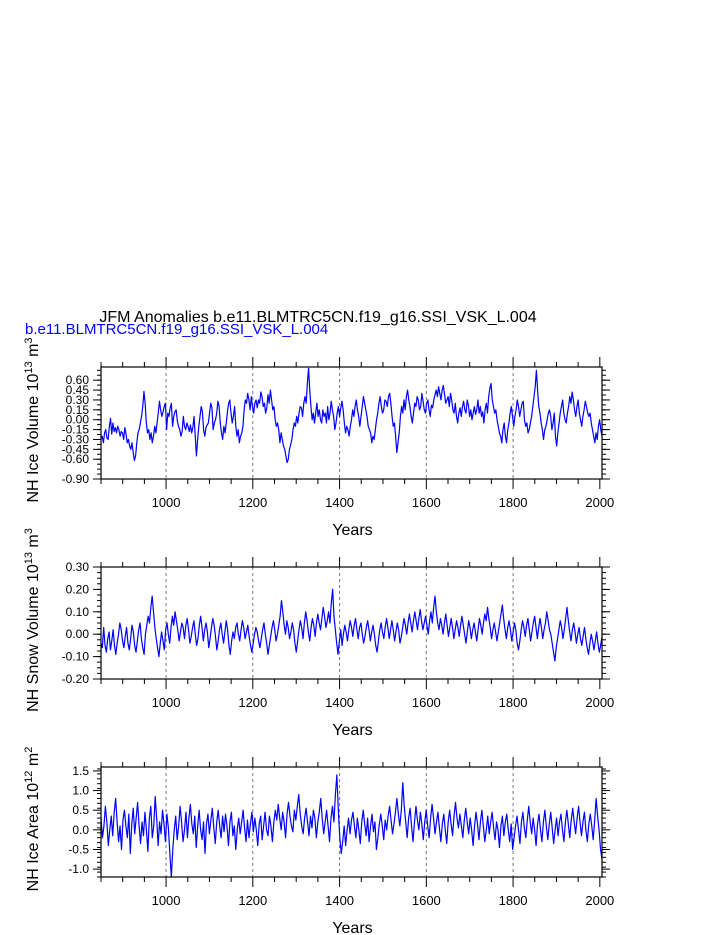 This screenshot has height=935, width=723. I want to click on y-tick-label: 1.0, so click(80, 791).